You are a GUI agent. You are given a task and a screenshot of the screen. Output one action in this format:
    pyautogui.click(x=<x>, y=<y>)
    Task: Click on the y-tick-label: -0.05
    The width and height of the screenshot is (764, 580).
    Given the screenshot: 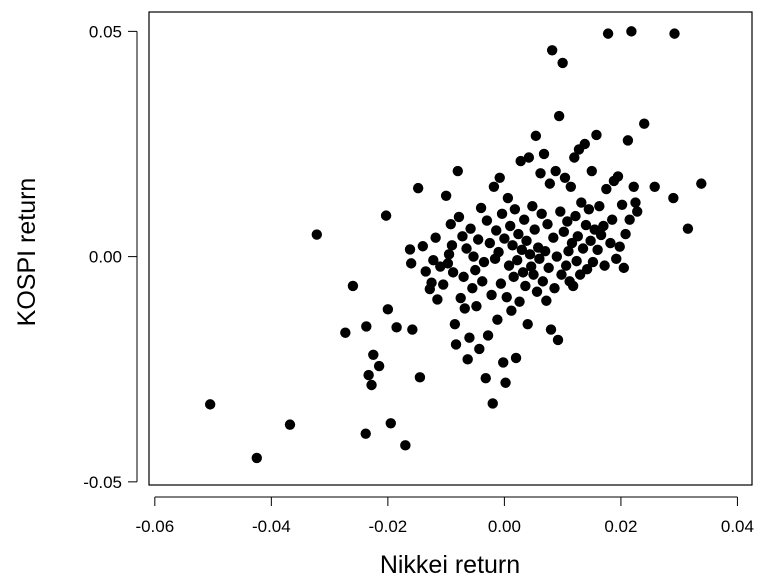 What is the action you would take?
    pyautogui.click(x=102, y=482)
    